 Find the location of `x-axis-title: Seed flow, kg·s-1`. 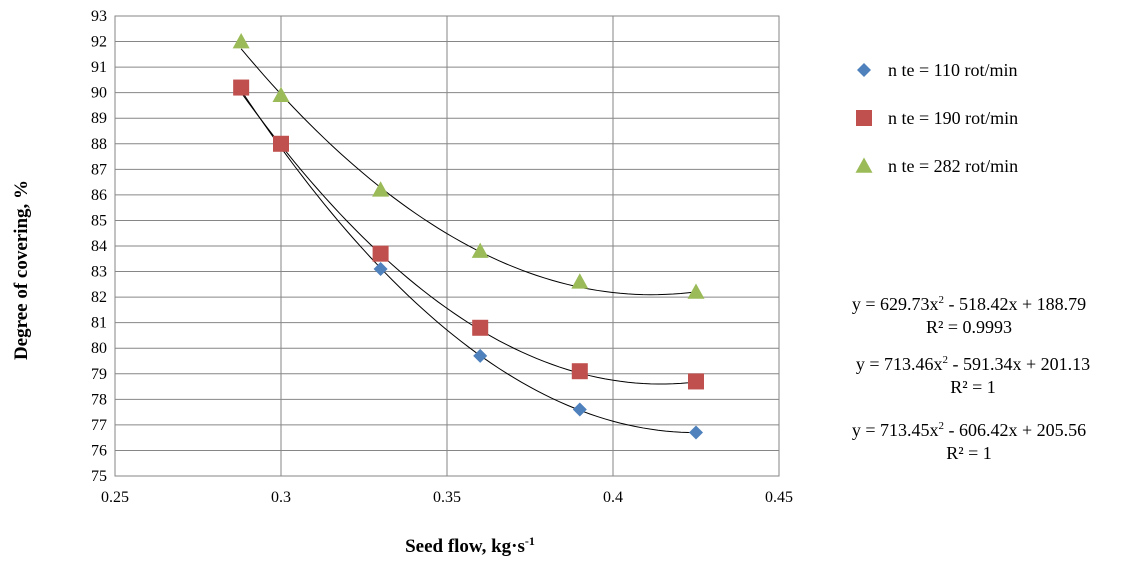

x-axis-title: Seed flow, kg·s-1 is located at coordinates (470, 546).